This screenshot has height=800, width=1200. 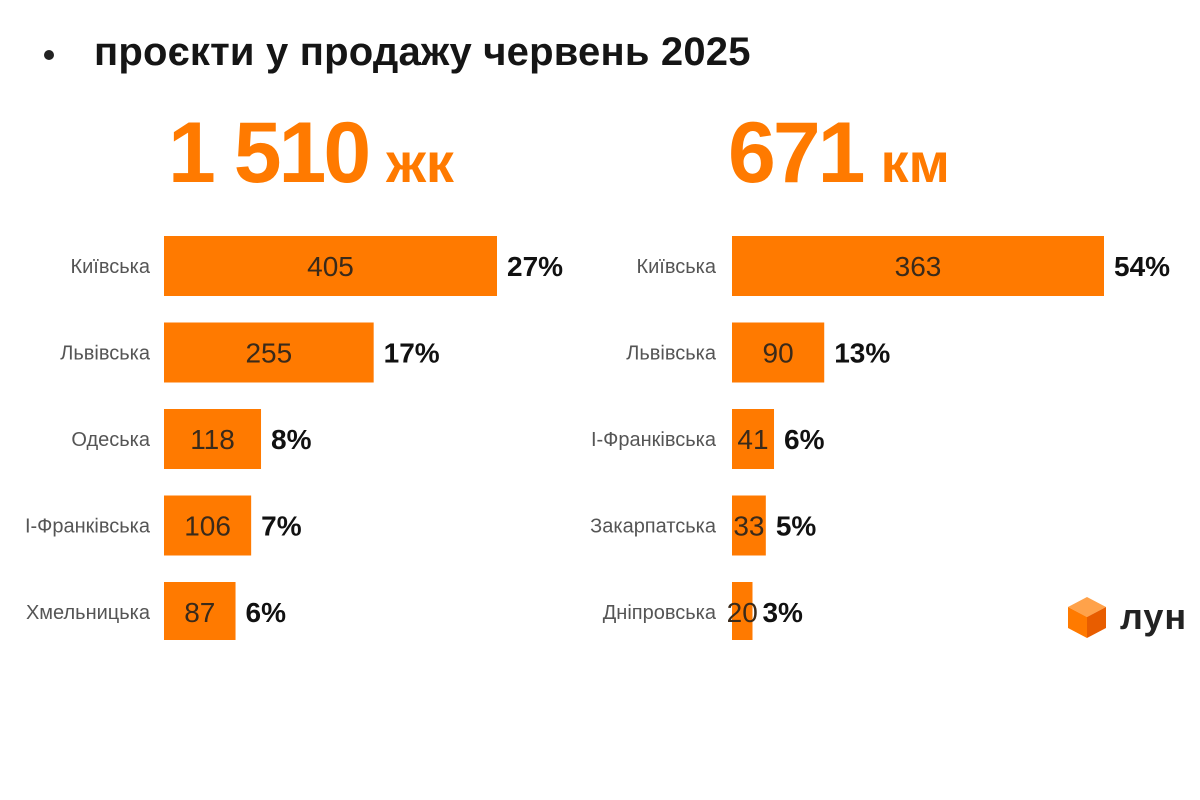 What do you see at coordinates (671, 354) in the screenshot?
I see `right-category-label-2: Львівська` at bounding box center [671, 354].